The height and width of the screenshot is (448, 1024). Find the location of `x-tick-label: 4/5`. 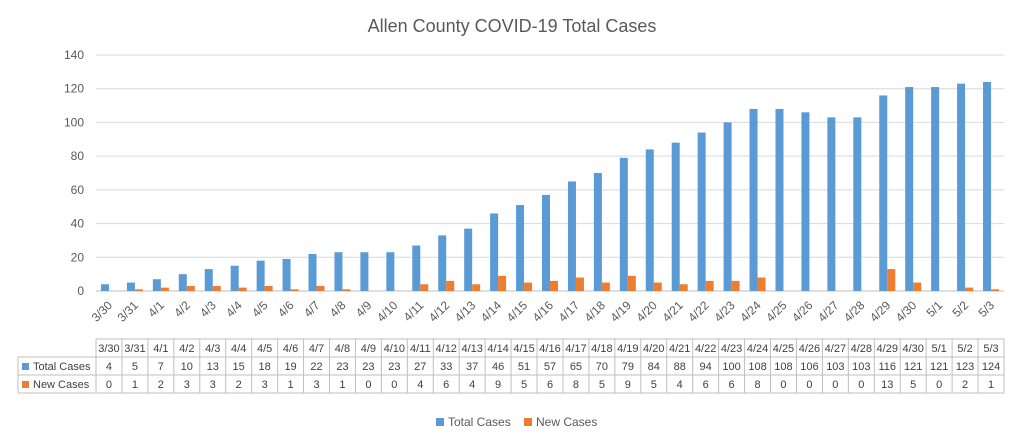

x-tick-label: 4/5 is located at coordinates (260, 309).